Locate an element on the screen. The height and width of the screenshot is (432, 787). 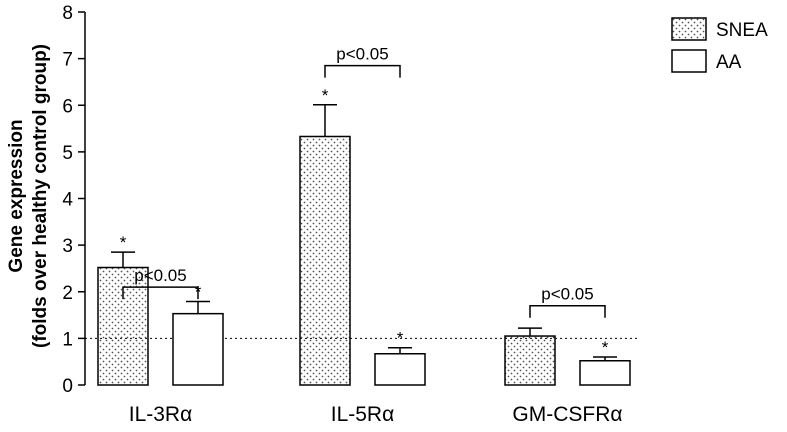
y-tick-label: 7 is located at coordinates (67, 60).